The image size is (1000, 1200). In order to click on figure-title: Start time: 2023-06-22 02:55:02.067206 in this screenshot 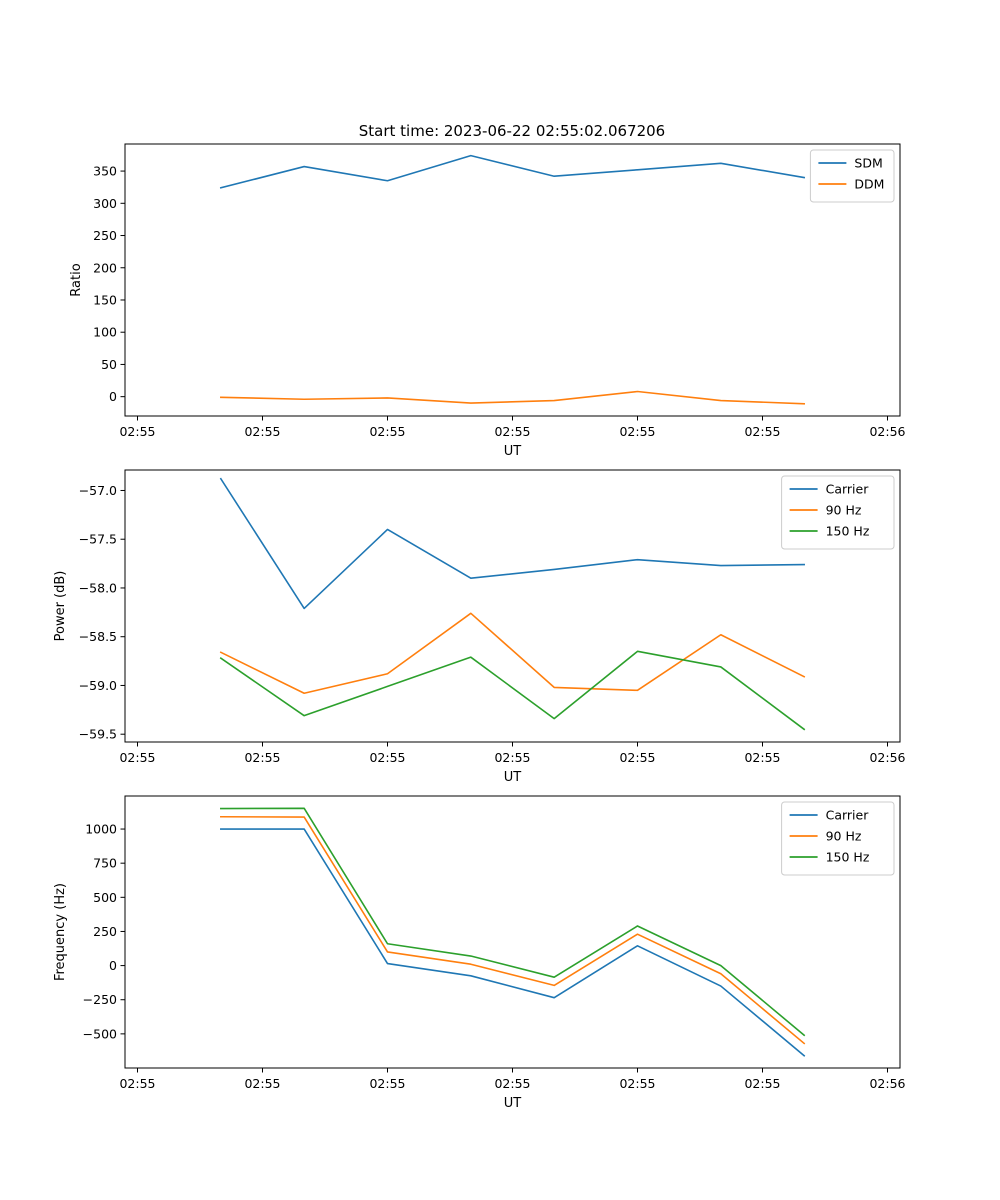, I will do `click(512, 131)`.